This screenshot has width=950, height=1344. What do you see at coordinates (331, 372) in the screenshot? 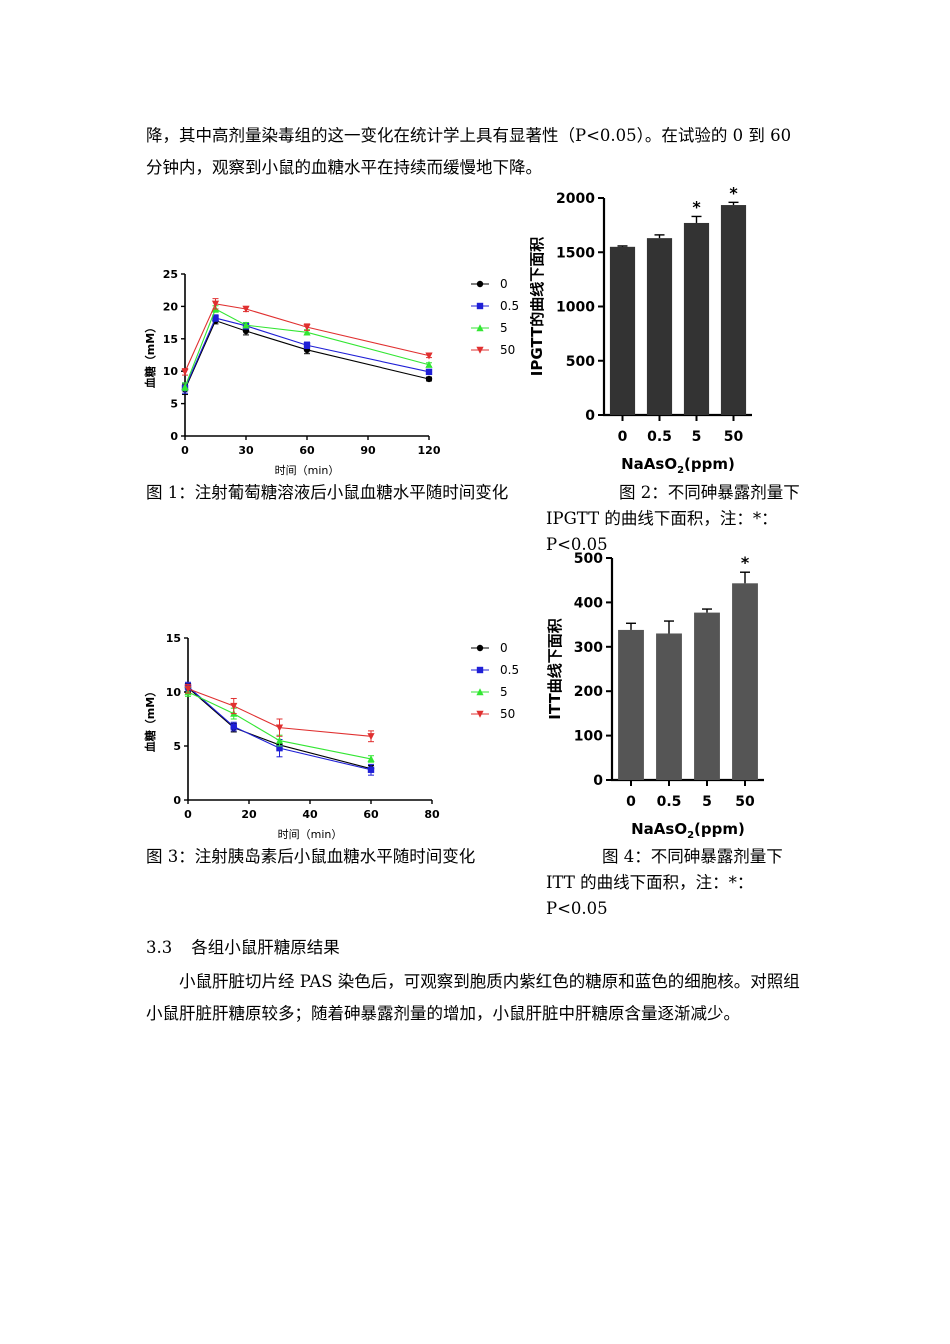
I see `figure-1-ipgtt-line-chart: 0 5 10 15 20 25 0 30 60 90 120 时间（min） 血糖（mM） 0 0.5 5 50` at bounding box center [331, 372].